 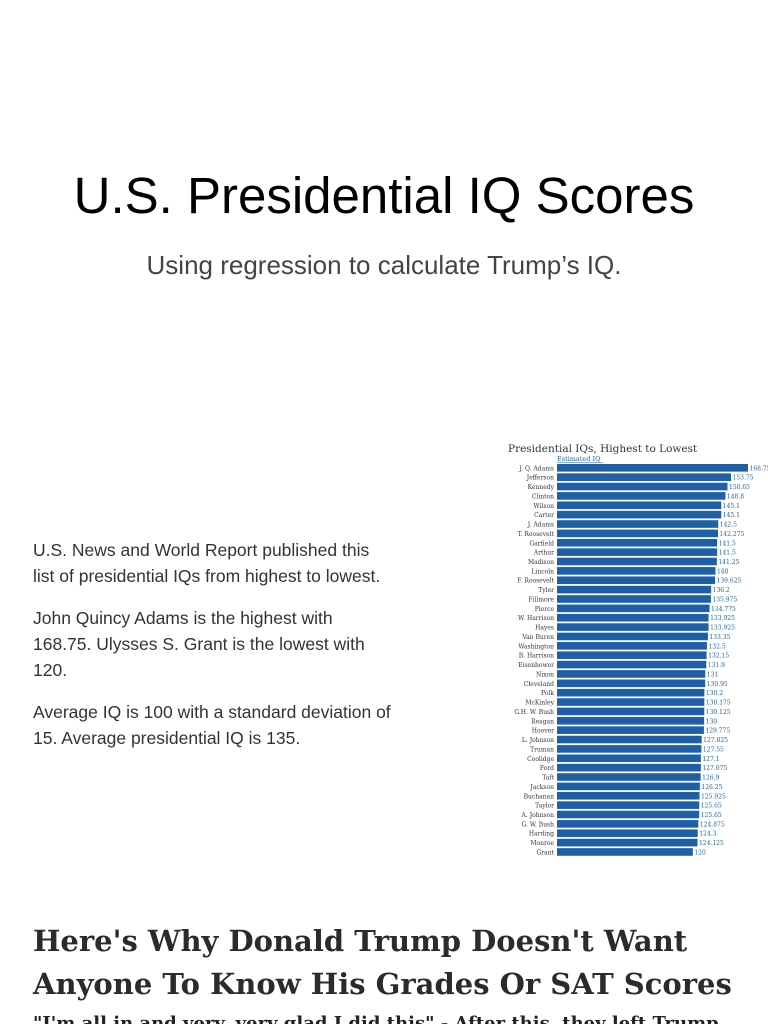 I want to click on value-label: 130.2, so click(x=714, y=693).